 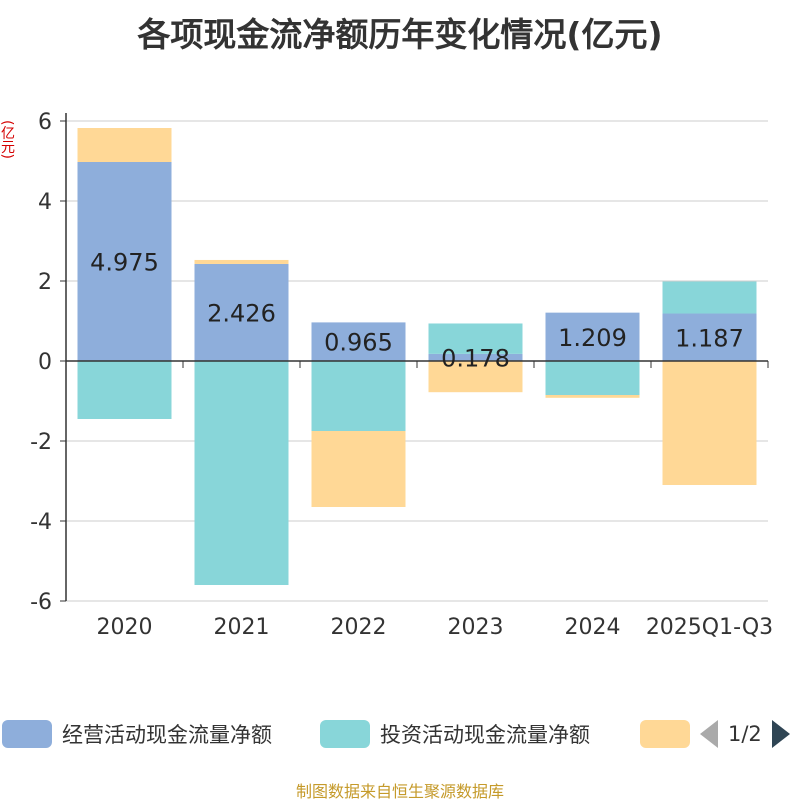 What do you see at coordinates (45, 202) in the screenshot?
I see `y-tick-label: 4` at bounding box center [45, 202].